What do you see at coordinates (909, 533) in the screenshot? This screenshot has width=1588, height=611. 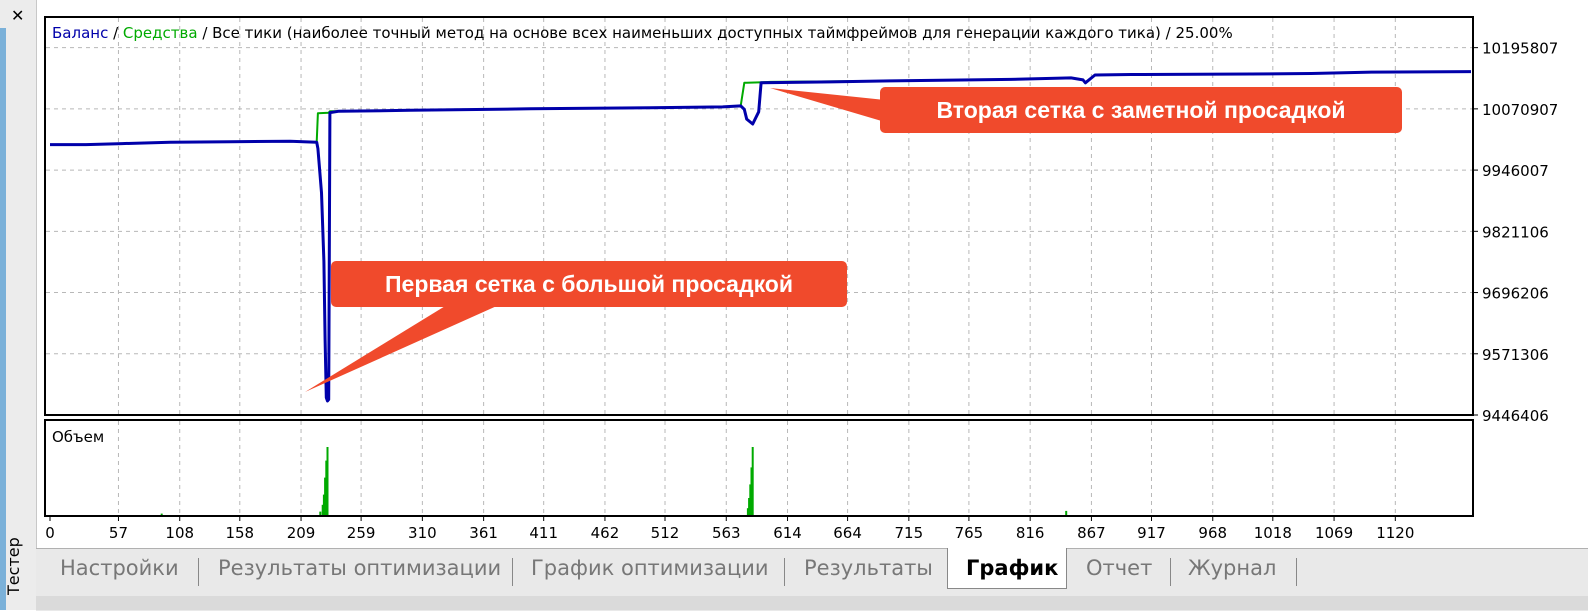 I see `x-tick-label: 715` at bounding box center [909, 533].